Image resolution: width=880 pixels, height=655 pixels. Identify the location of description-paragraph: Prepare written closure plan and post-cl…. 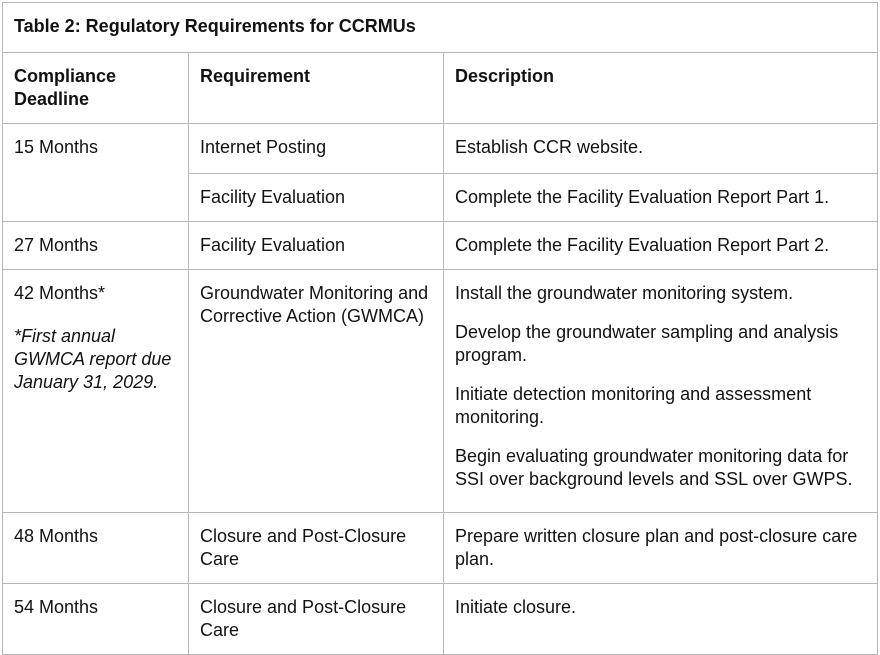
(656, 547).